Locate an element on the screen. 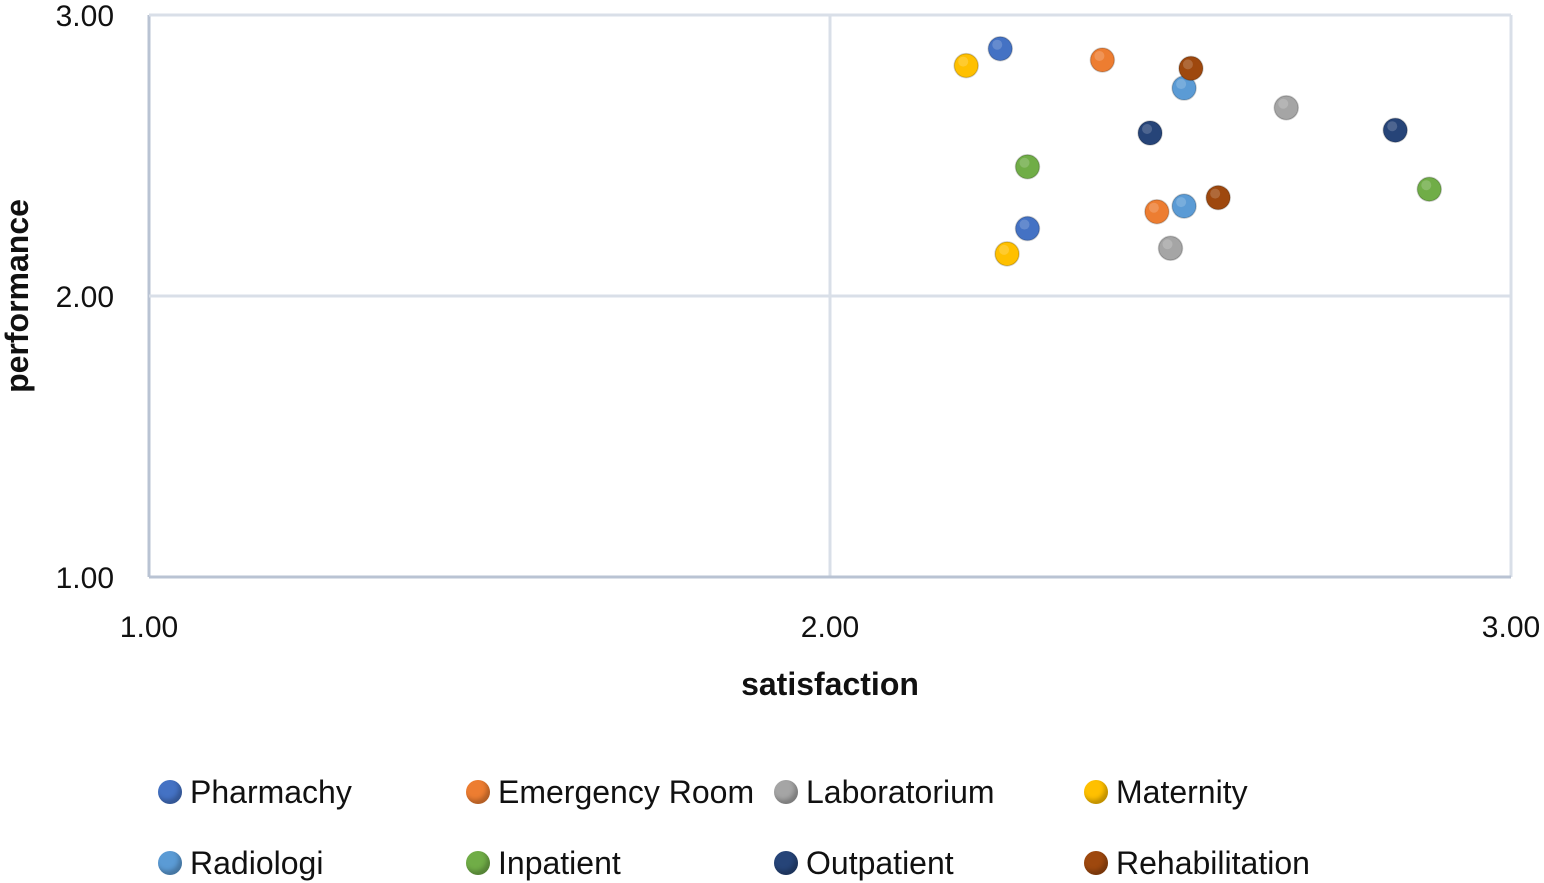 This screenshot has width=1544, height=883. legend-item: Outpatient is located at coordinates (864, 863).